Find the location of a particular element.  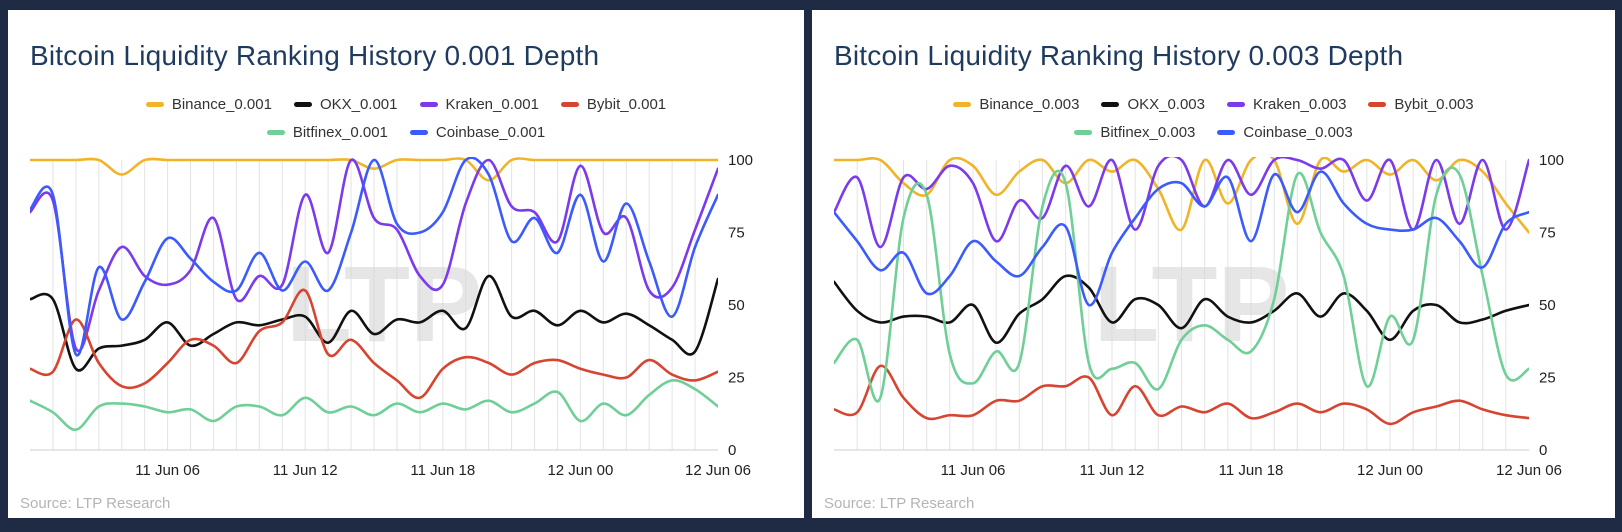

legend-label: Bitfinex_0.001 is located at coordinates (340, 132).